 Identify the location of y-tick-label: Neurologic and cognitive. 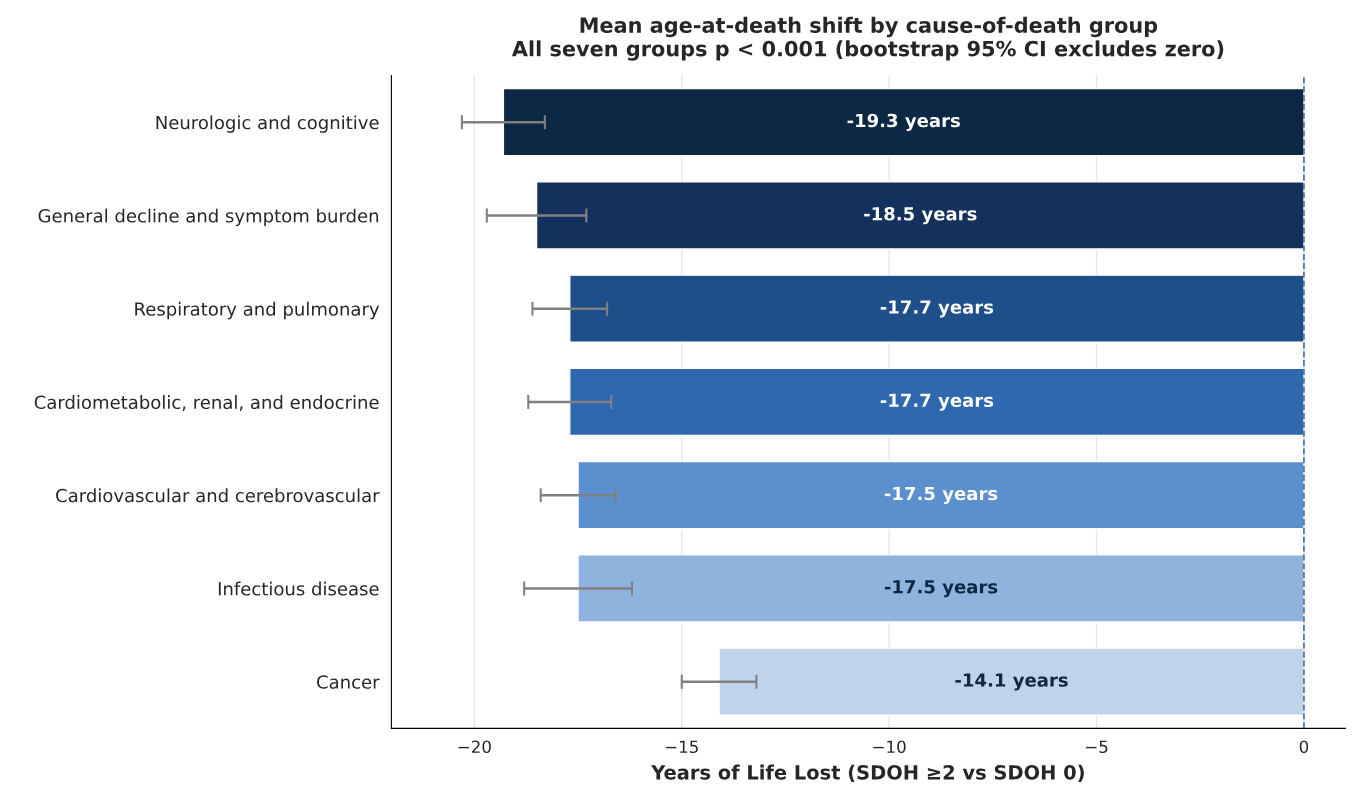
(267, 124).